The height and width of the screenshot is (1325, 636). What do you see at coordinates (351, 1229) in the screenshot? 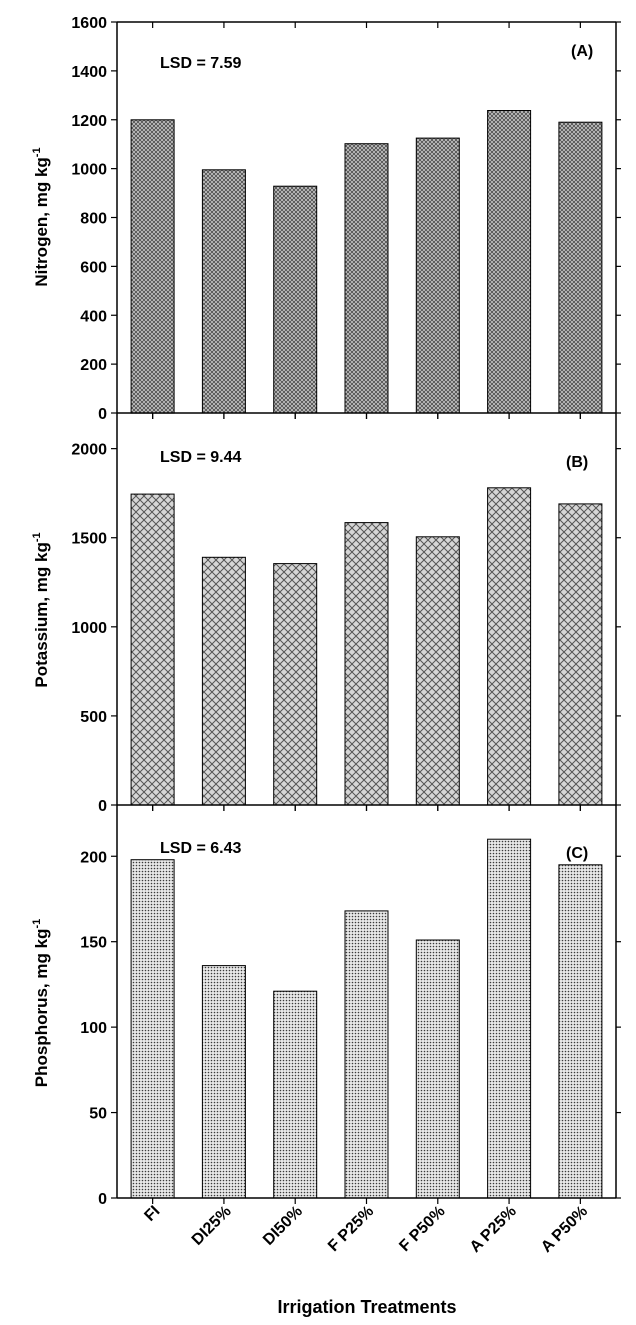
I see `x-category-label: F P25%` at bounding box center [351, 1229].